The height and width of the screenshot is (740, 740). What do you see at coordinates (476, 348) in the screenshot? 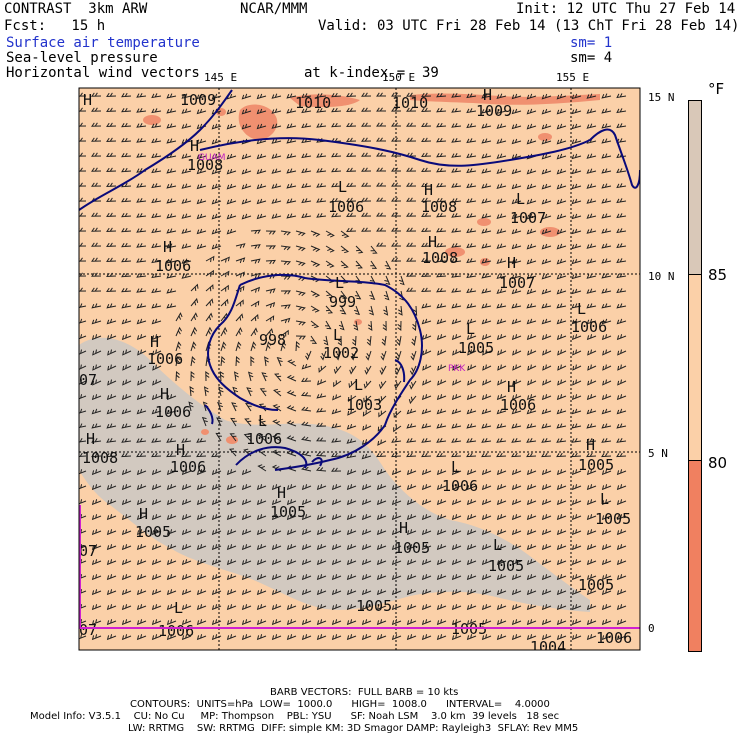
I see `pressure-label: 1005` at bounding box center [476, 348].